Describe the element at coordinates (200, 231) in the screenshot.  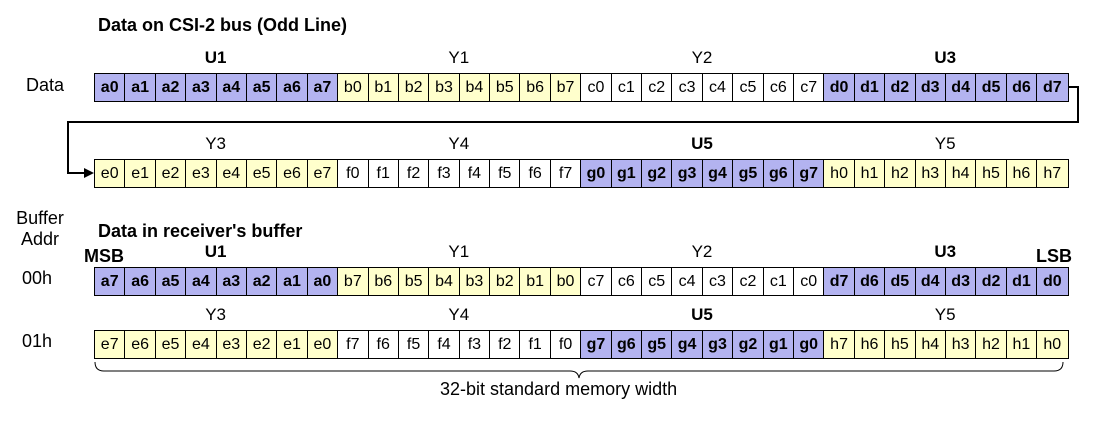
I see `bottom-title: Data in receiver's buffer` at that location.